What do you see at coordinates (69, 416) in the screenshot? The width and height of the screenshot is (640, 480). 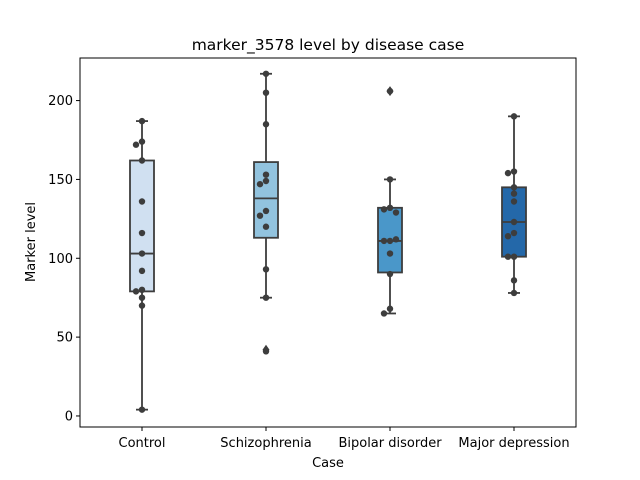 I see `y-tick-label: 0` at bounding box center [69, 416].